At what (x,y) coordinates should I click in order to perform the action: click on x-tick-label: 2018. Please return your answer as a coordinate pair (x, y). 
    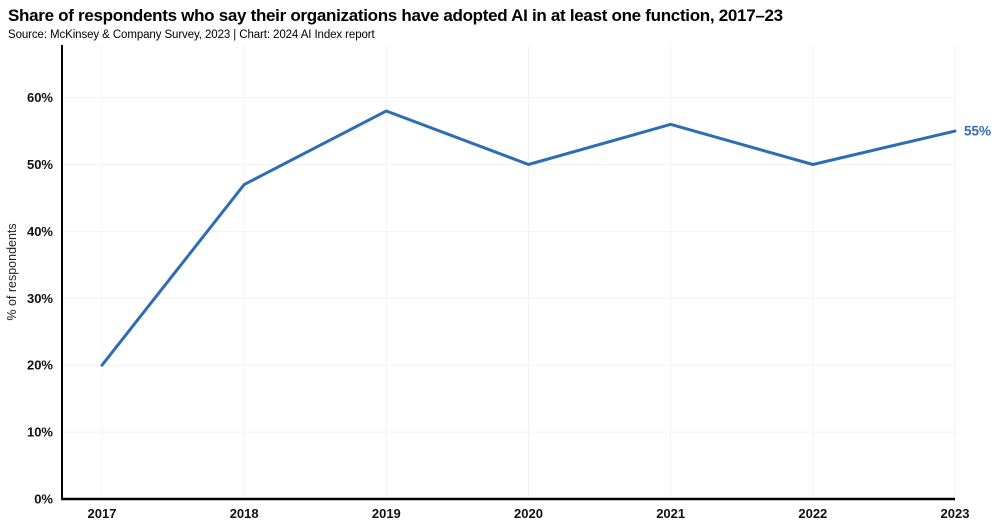
    Looking at the image, I should click on (244, 513).